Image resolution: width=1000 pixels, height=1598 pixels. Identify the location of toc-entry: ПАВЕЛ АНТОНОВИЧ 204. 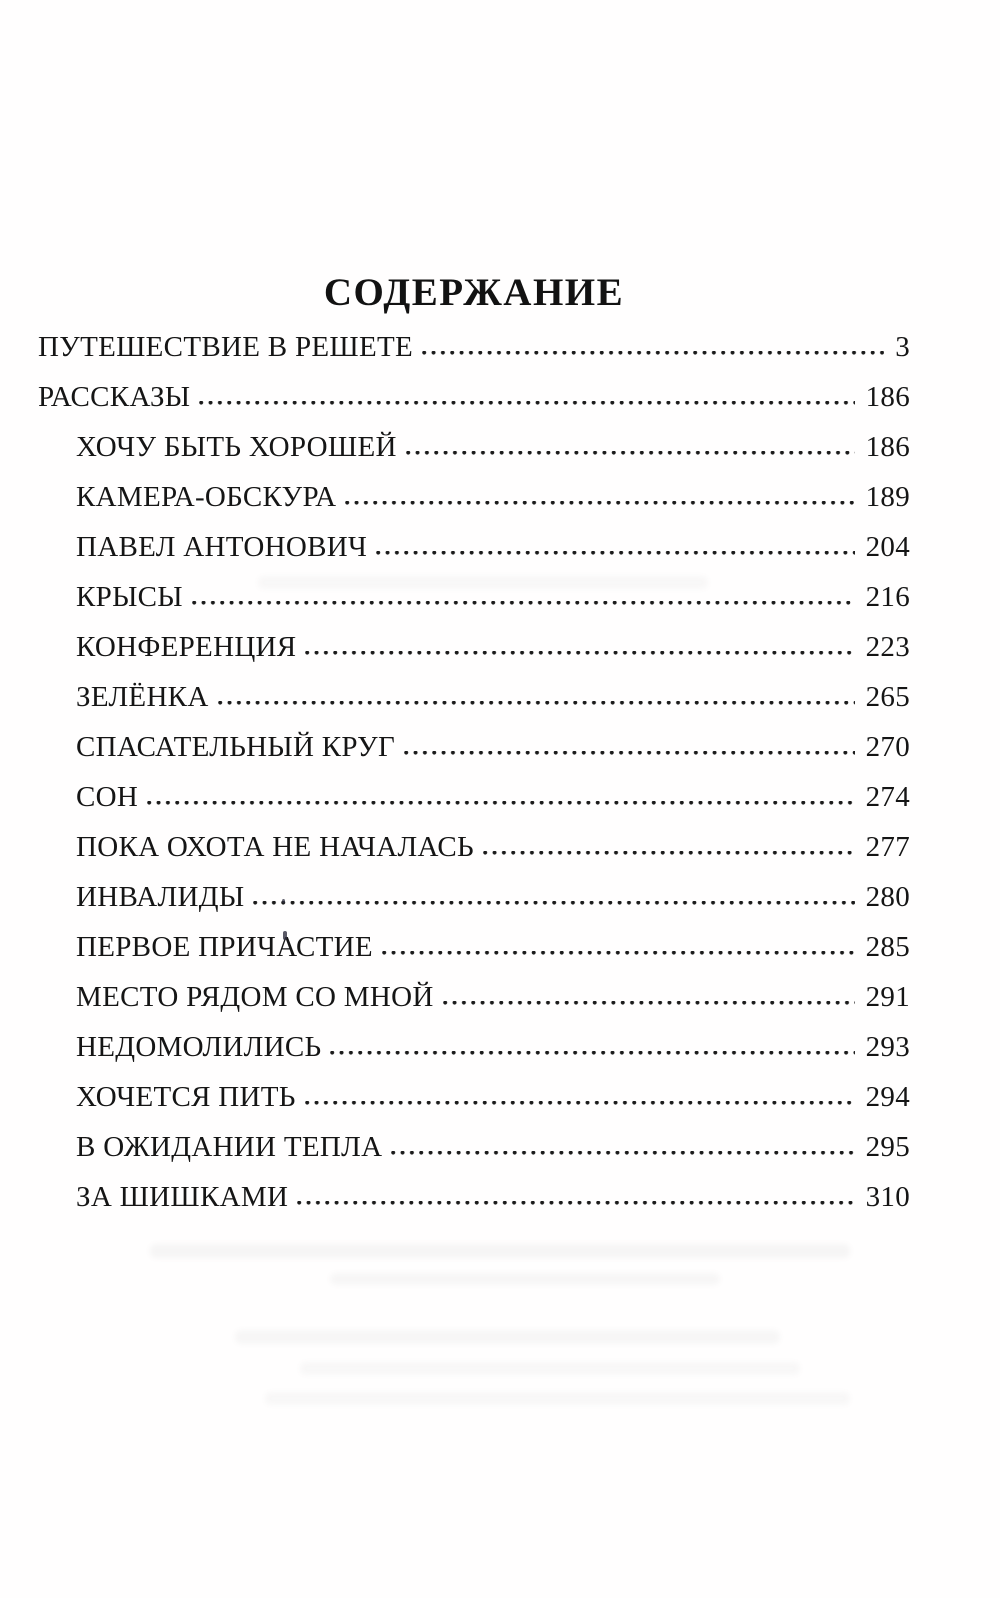
(474, 547).